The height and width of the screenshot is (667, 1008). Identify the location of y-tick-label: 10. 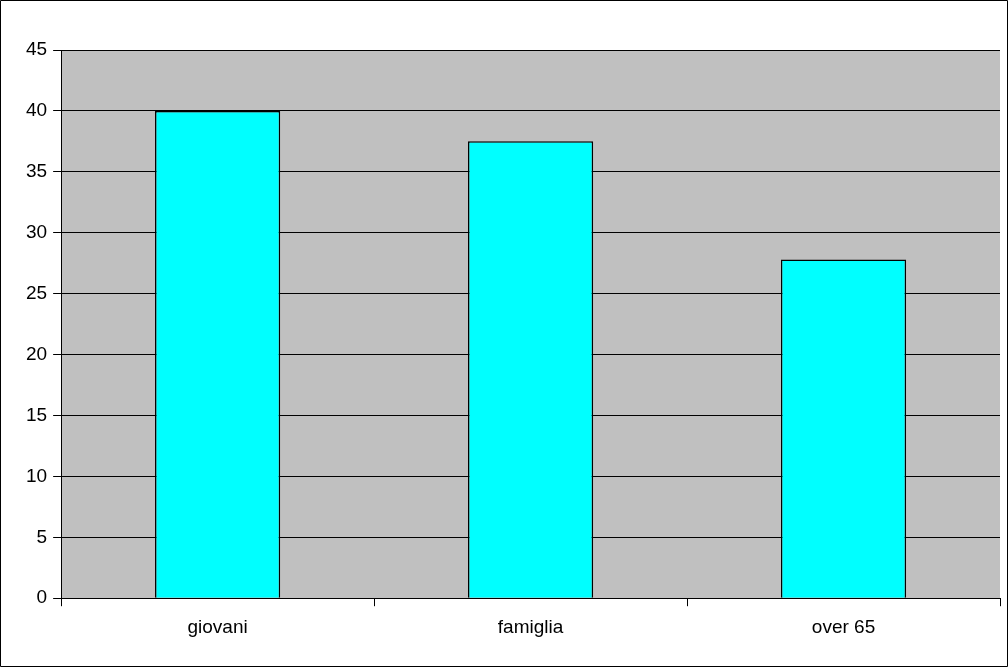
(36, 475).